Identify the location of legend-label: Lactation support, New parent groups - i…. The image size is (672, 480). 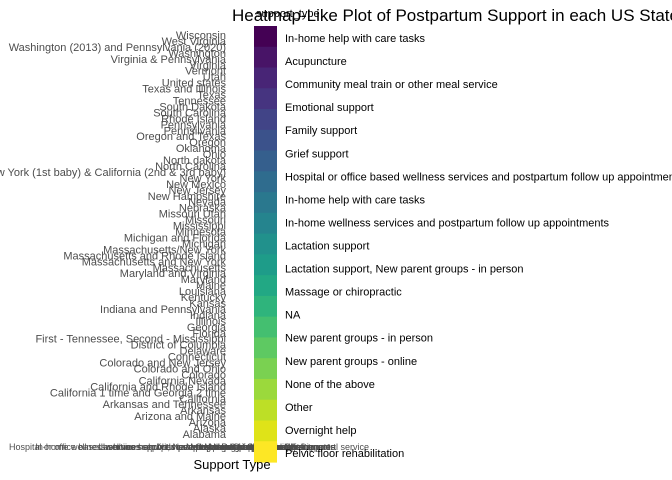
(404, 270).